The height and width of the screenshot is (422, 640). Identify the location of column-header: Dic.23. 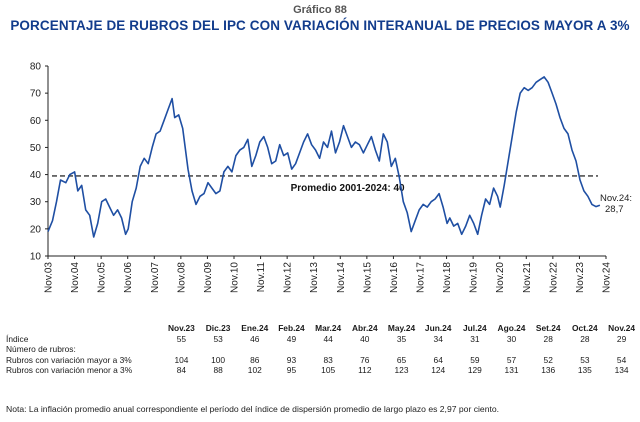
(218, 328).